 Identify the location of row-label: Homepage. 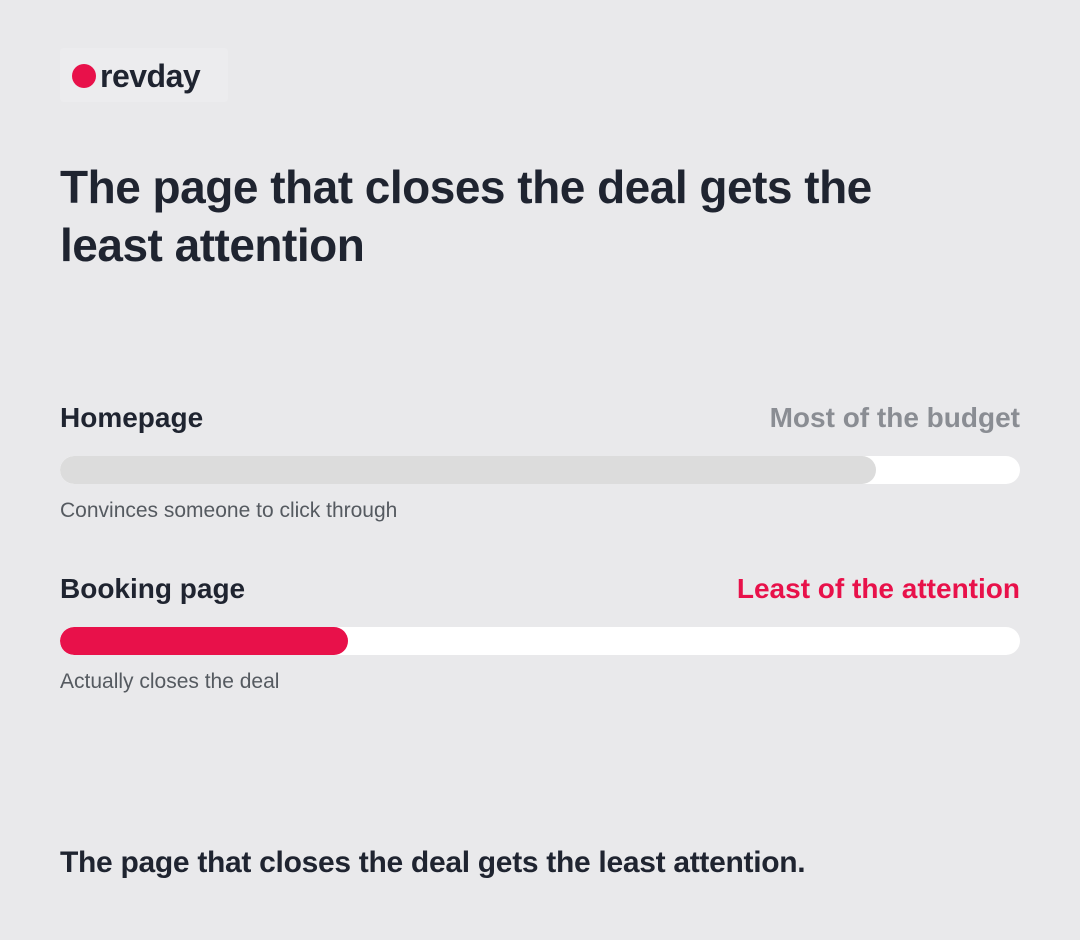
(132, 417).